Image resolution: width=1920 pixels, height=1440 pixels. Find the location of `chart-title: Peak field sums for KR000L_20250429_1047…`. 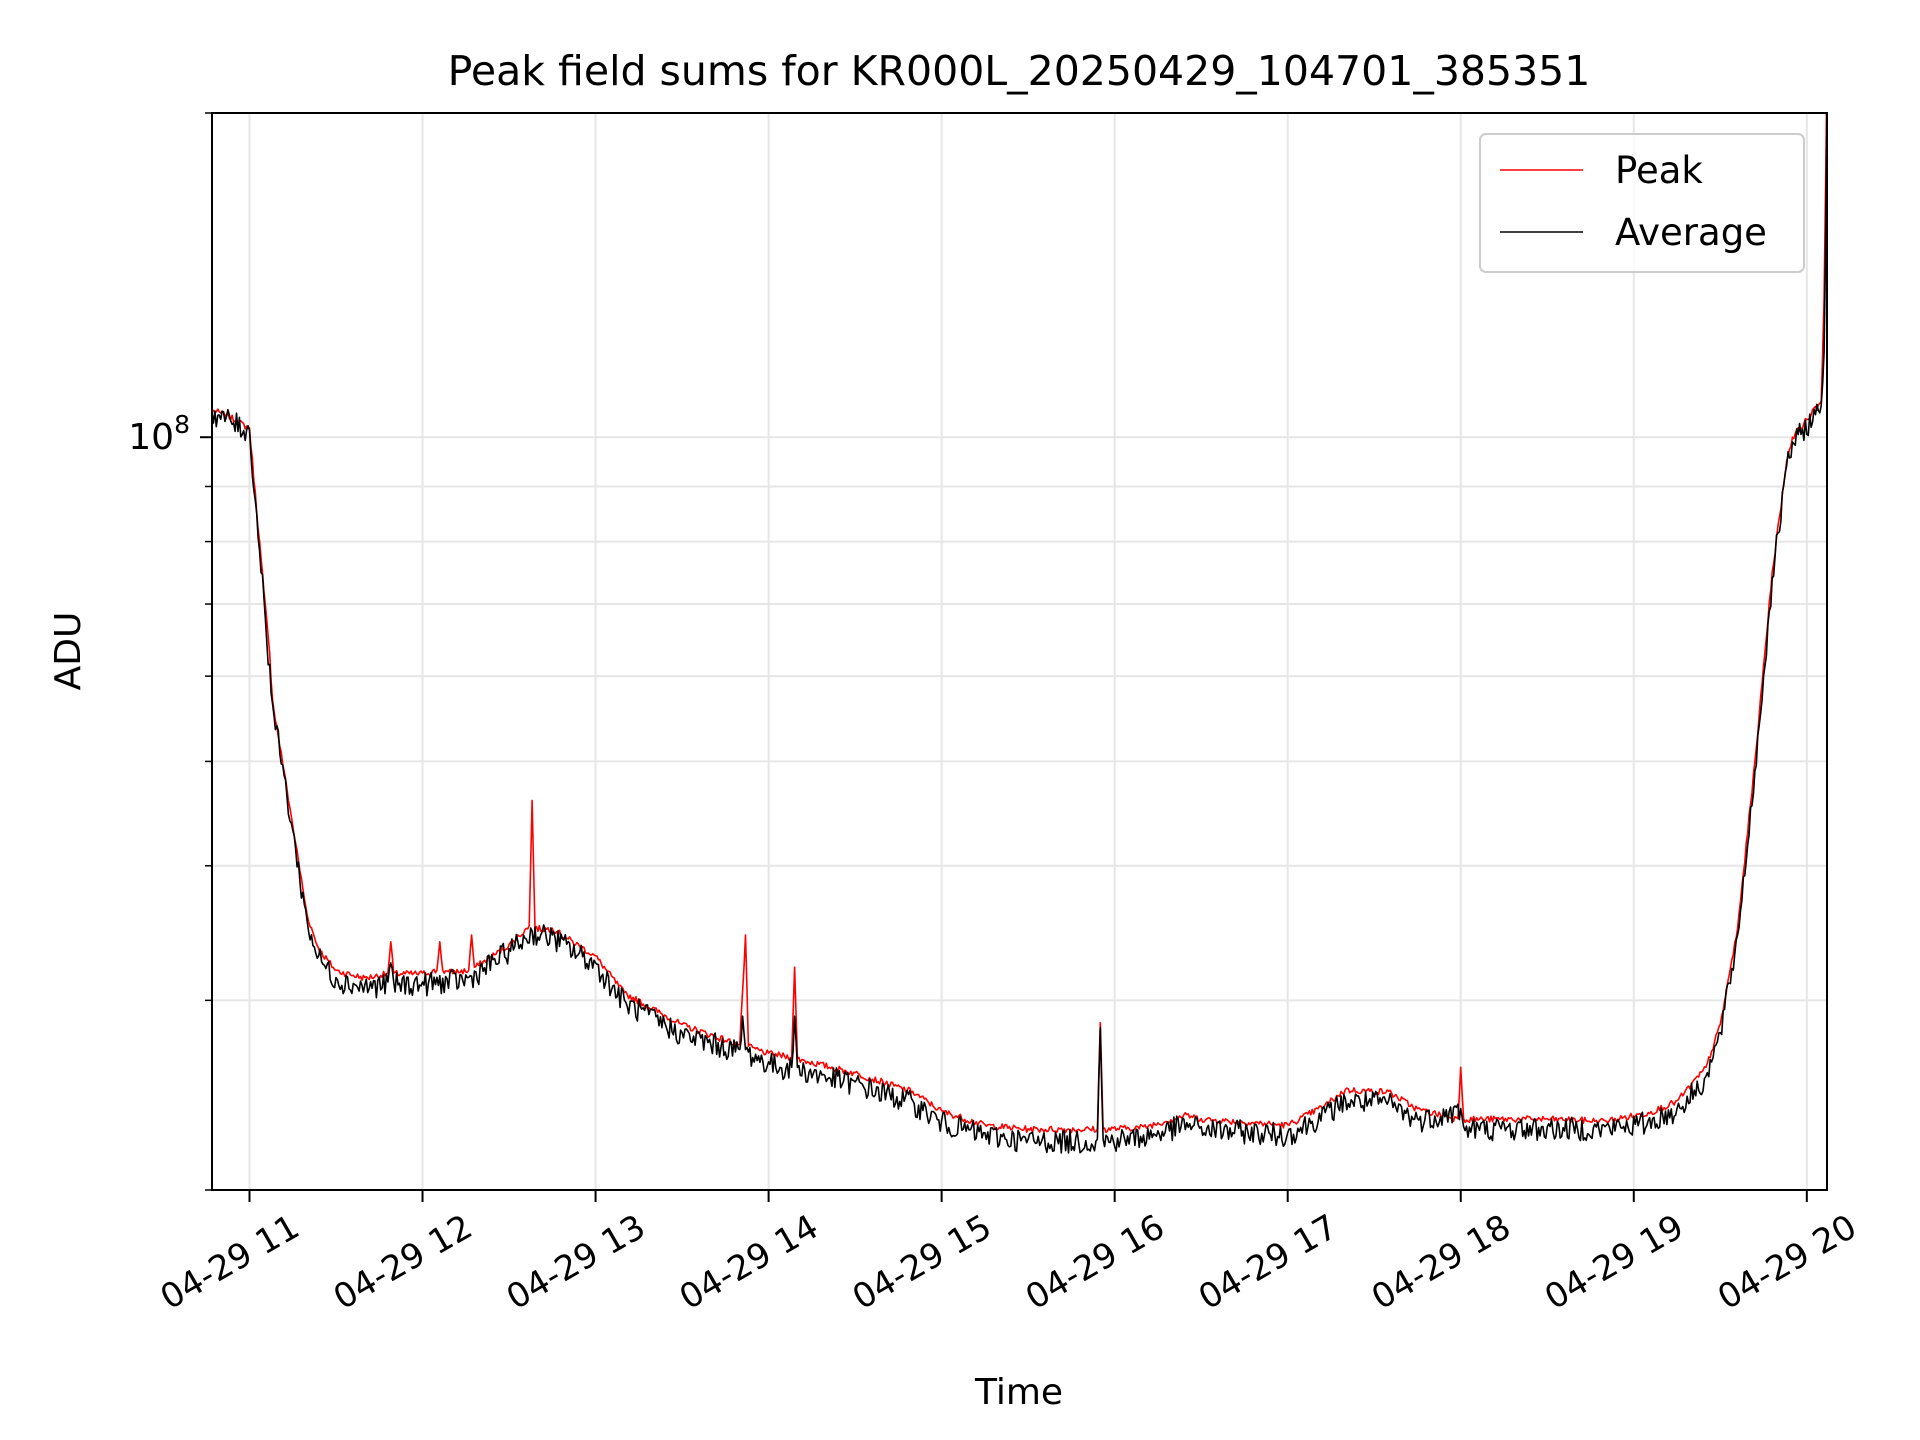

chart-title: Peak field sums for KR000L_20250429_1047… is located at coordinates (1019, 71).